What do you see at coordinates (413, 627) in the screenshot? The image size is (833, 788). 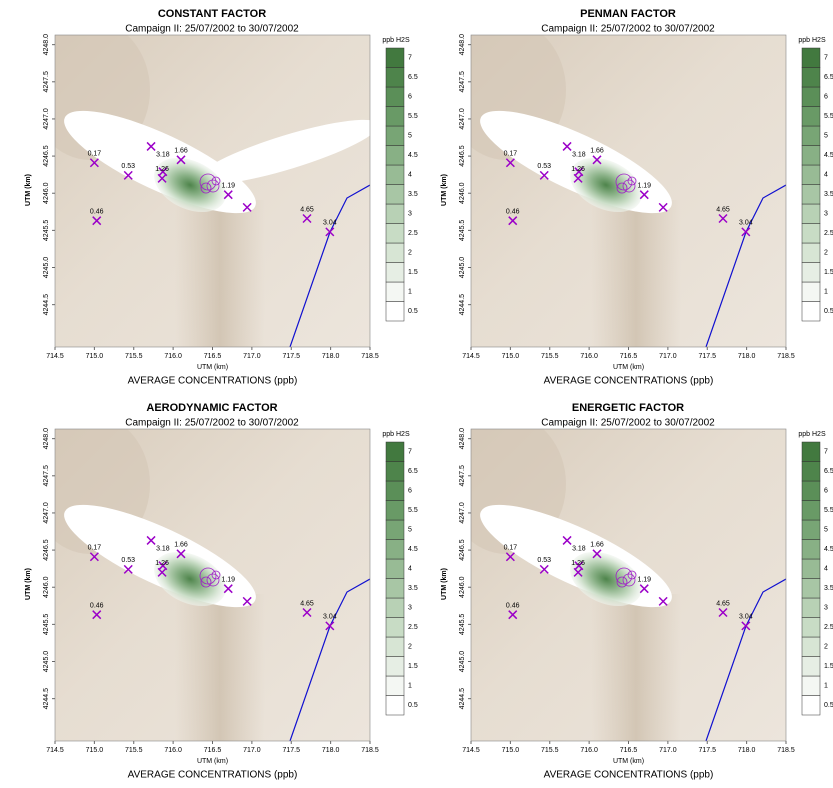 I see `colorbar-tick-label: 2.5` at bounding box center [413, 627].